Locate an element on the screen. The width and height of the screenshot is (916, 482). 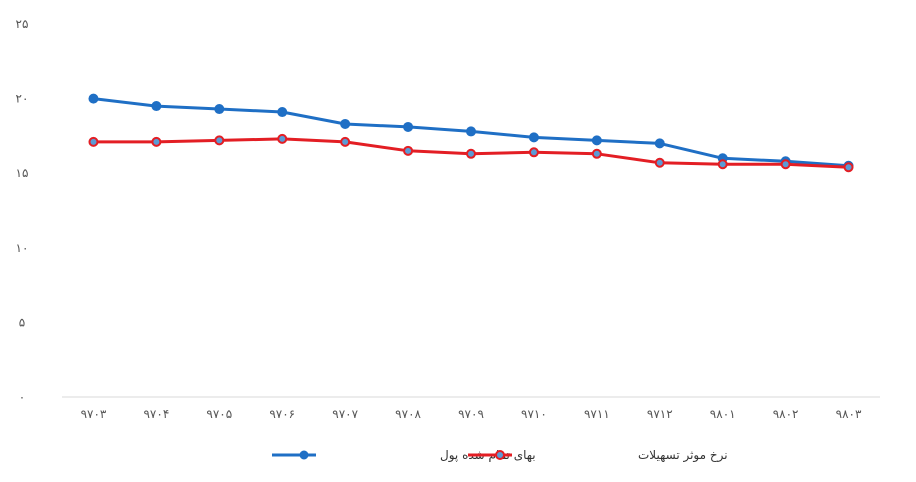
y-tick-label: ۱۰ is located at coordinates (22, 248).